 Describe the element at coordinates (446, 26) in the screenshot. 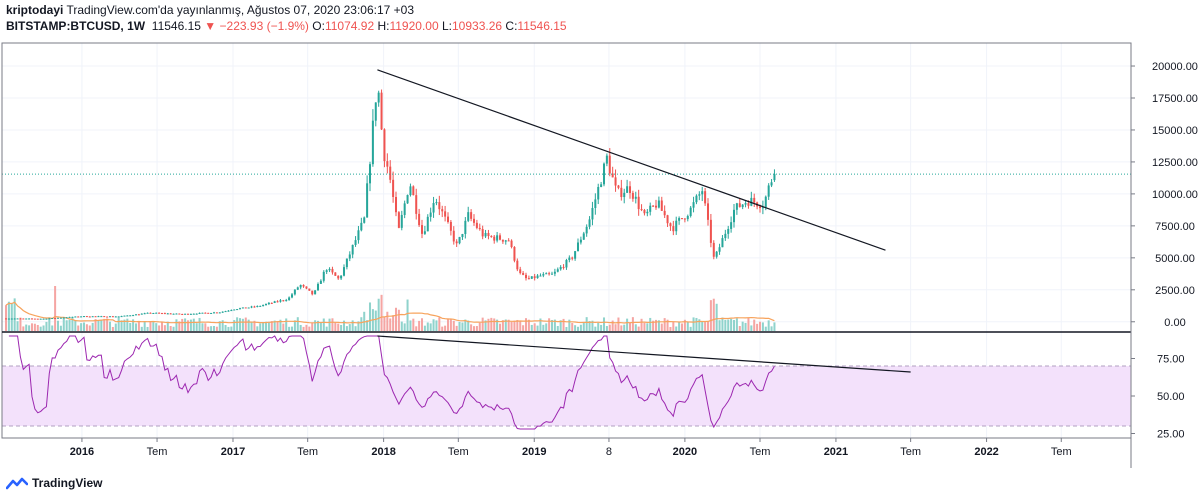

I see `low-label: L:` at that location.